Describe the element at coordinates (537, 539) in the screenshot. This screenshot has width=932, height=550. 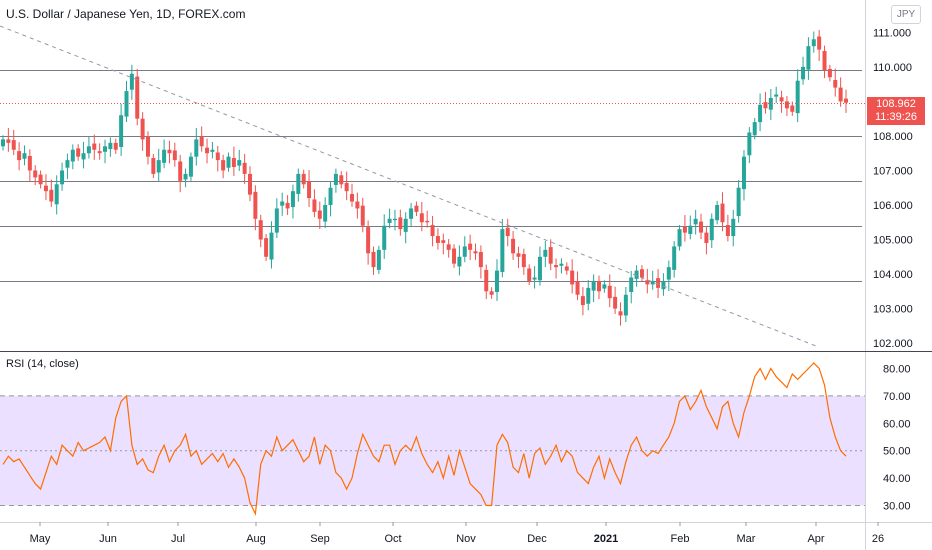
I see `time-tick-label: Dec` at that location.